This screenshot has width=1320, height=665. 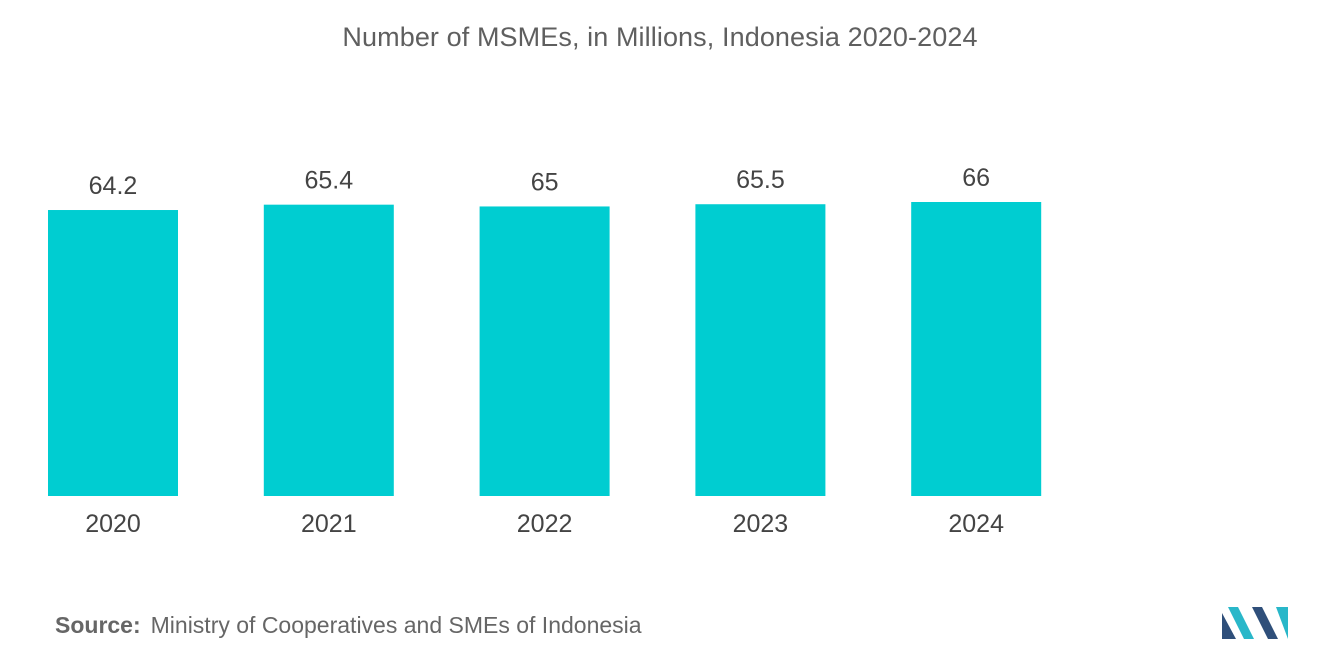 I want to click on x-tick-2022: 2022, so click(x=545, y=524).